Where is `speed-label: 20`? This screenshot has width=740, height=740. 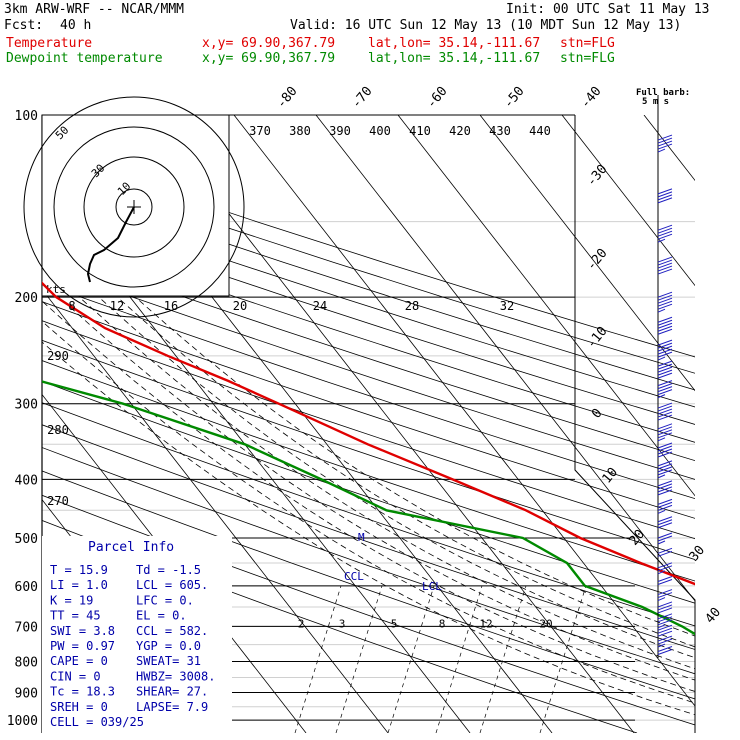 speed-label: 20 is located at coordinates (240, 306).